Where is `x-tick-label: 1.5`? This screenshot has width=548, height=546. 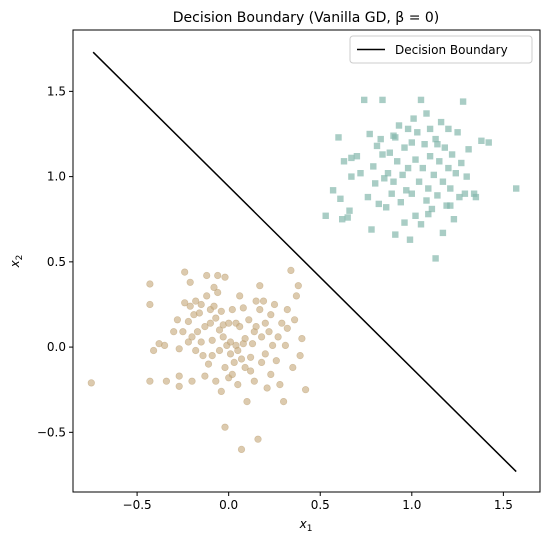
x-tick-label: 1.5 is located at coordinates (503, 505).